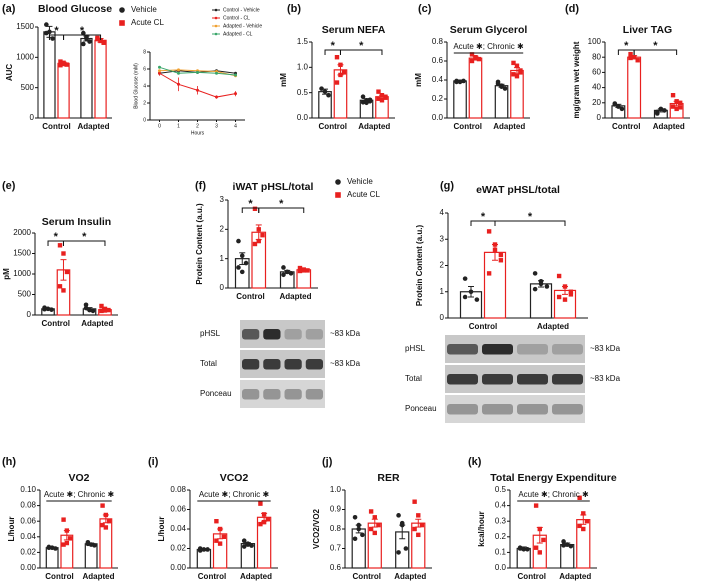 This screenshot has width=709, height=586. Describe the element at coordinates (216, 126) in the screenshot. I see `x-tick-label: 3` at that location.